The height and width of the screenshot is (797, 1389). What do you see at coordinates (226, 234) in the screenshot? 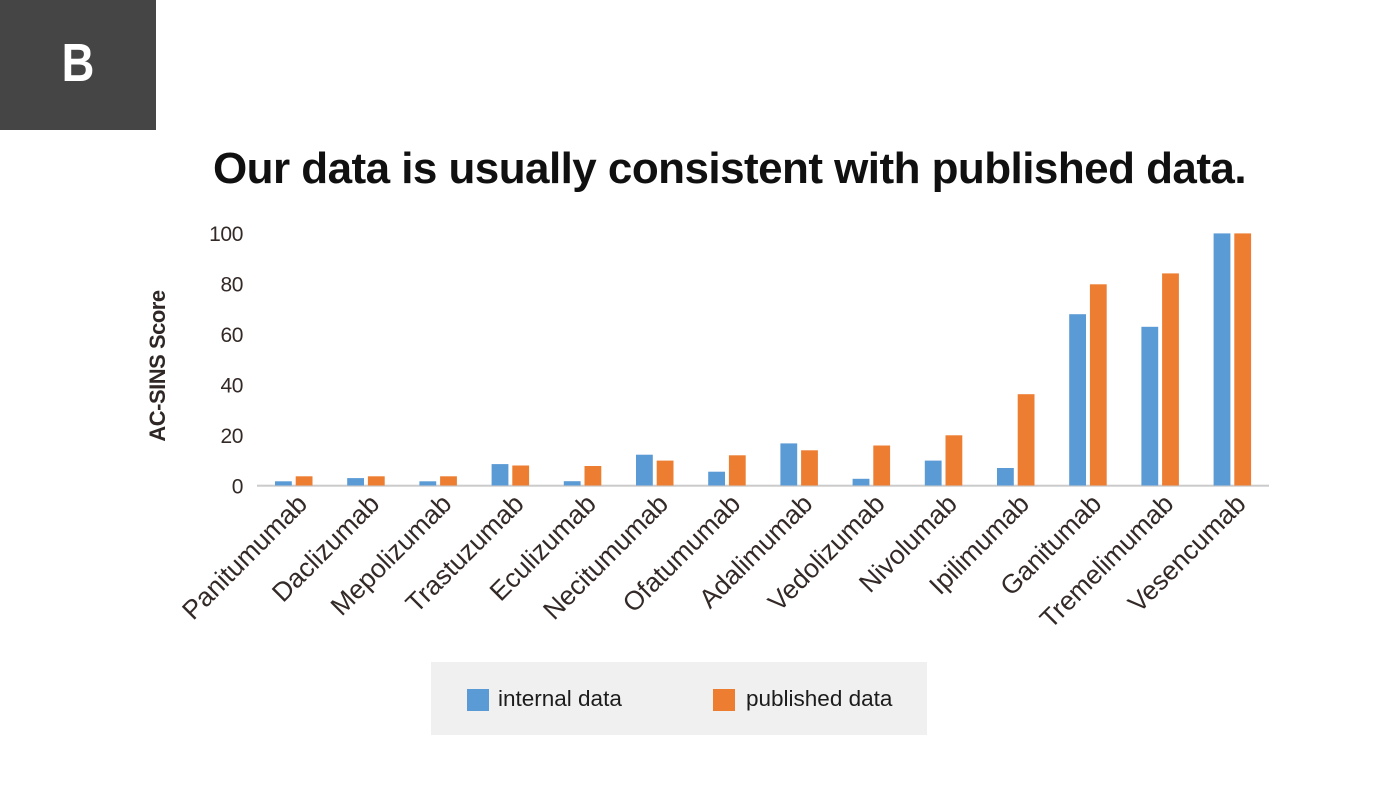
I see `svg-text: 100` at bounding box center [226, 234].